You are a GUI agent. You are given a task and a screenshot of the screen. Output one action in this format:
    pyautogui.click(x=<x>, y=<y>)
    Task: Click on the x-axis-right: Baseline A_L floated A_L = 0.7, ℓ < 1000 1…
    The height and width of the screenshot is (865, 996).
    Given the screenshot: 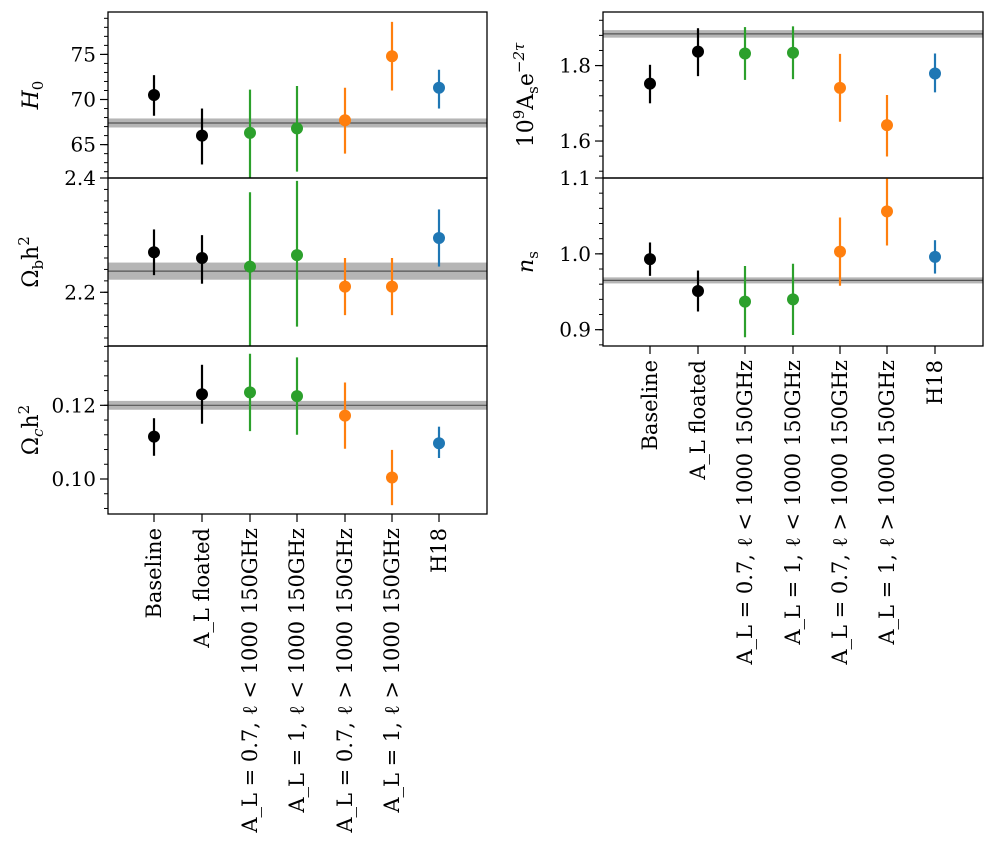 What is the action you would take?
    pyautogui.click(x=792, y=506)
    